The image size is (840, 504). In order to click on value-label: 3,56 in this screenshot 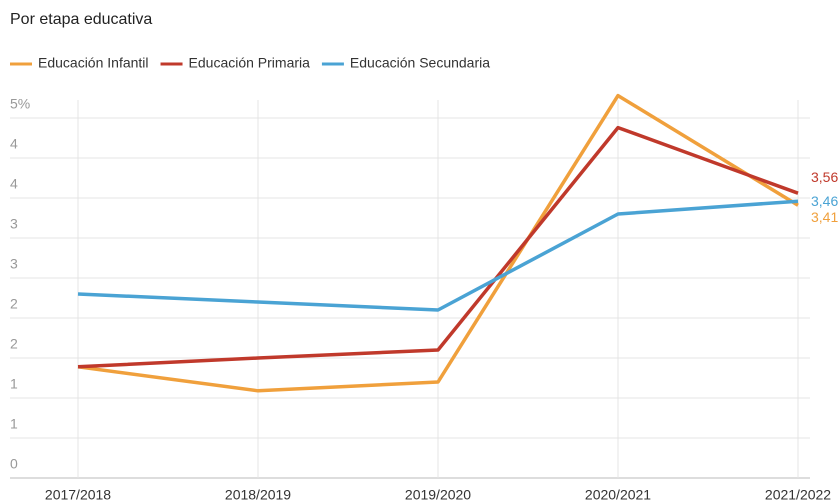, I will do `click(824, 177)`.